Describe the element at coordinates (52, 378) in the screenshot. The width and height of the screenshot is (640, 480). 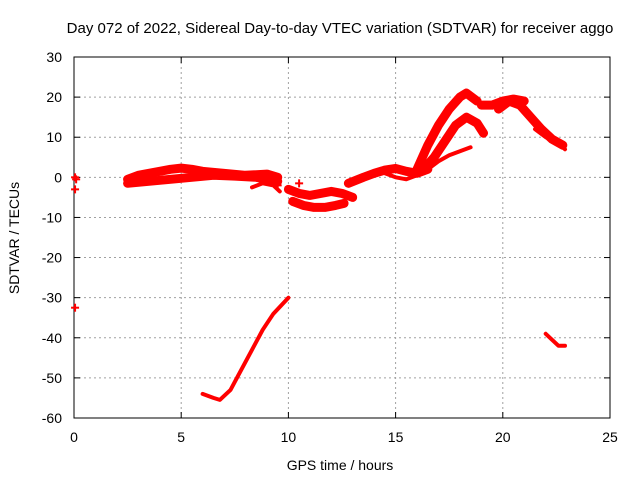
I see `y-tick-label: -50` at that location.